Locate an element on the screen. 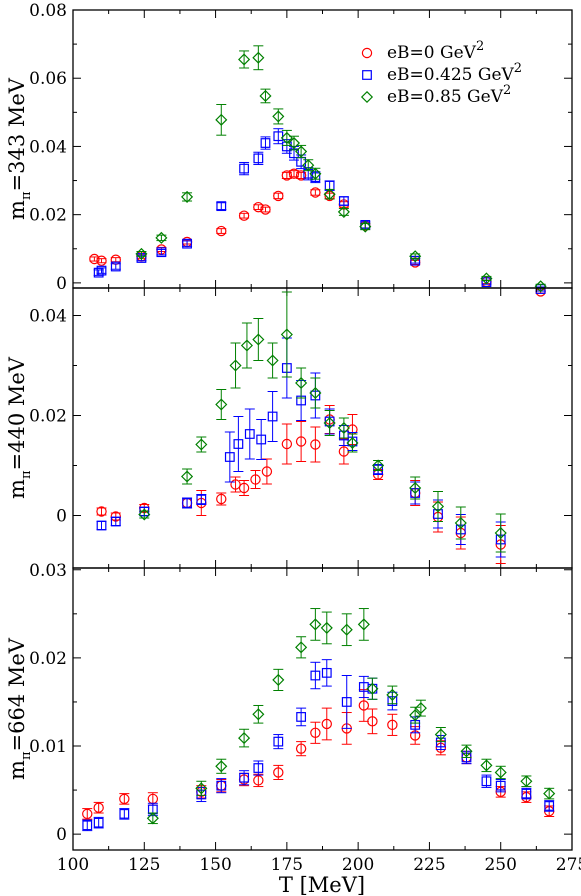  x-tick-label: 175 is located at coordinates (287, 865).